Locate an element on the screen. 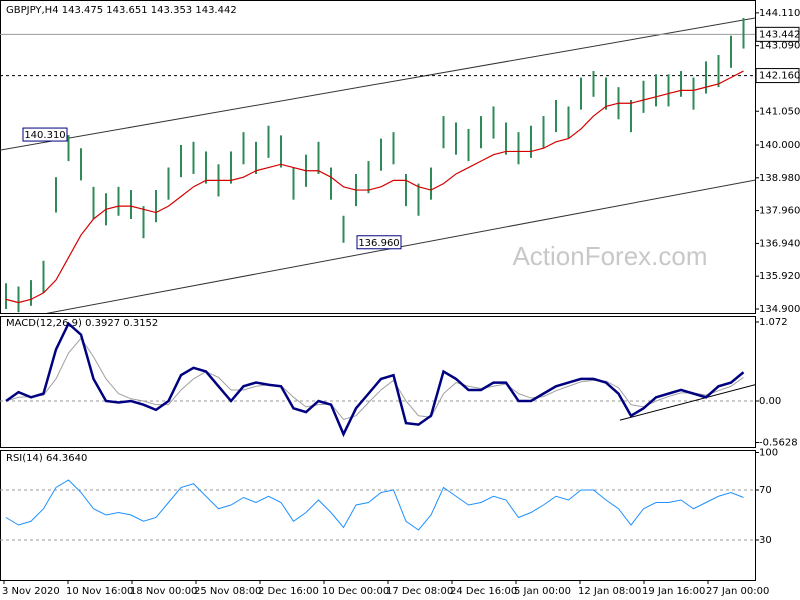  y-tick-label: 137.960 is located at coordinates (779, 211).